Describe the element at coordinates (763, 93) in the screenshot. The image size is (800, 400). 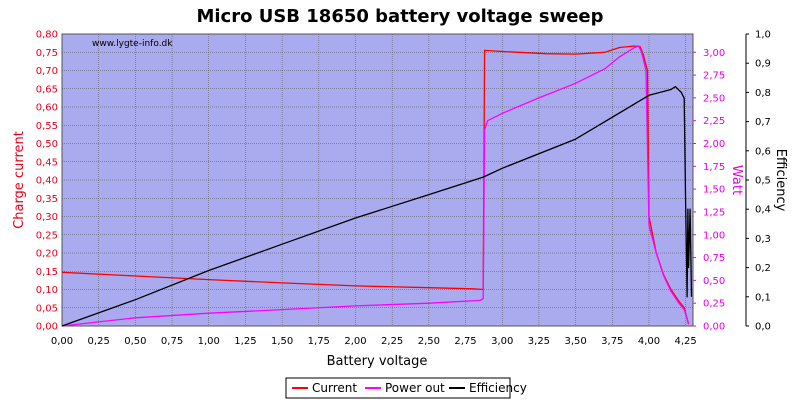
I see `y-efficiency-tick-label: 0,8` at that location.